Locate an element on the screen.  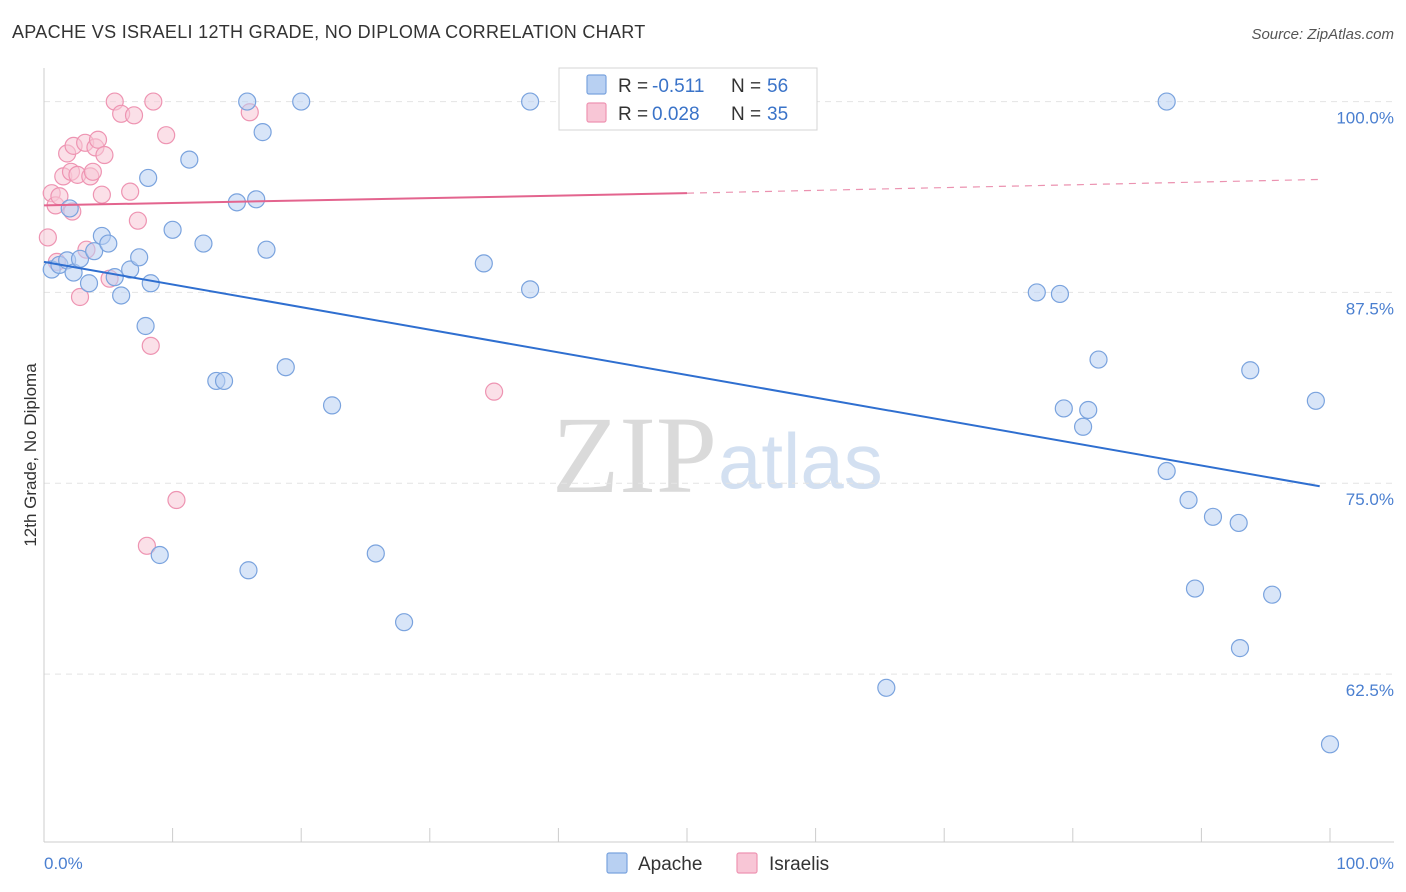
apache-n-value: 56 is located at coordinates (777, 86).